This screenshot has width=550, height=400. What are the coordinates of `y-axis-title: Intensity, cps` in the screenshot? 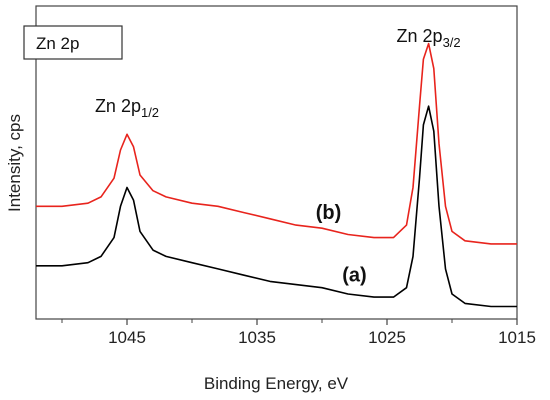 It's located at (14, 163).